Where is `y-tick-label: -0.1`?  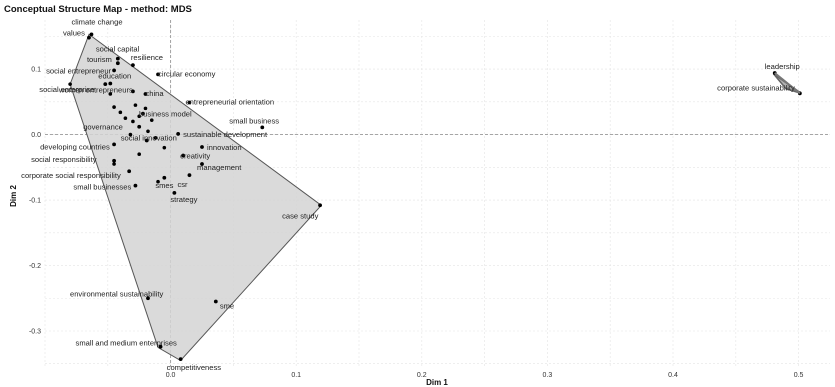 y-tick-label: -0.1 is located at coordinates (35, 201).